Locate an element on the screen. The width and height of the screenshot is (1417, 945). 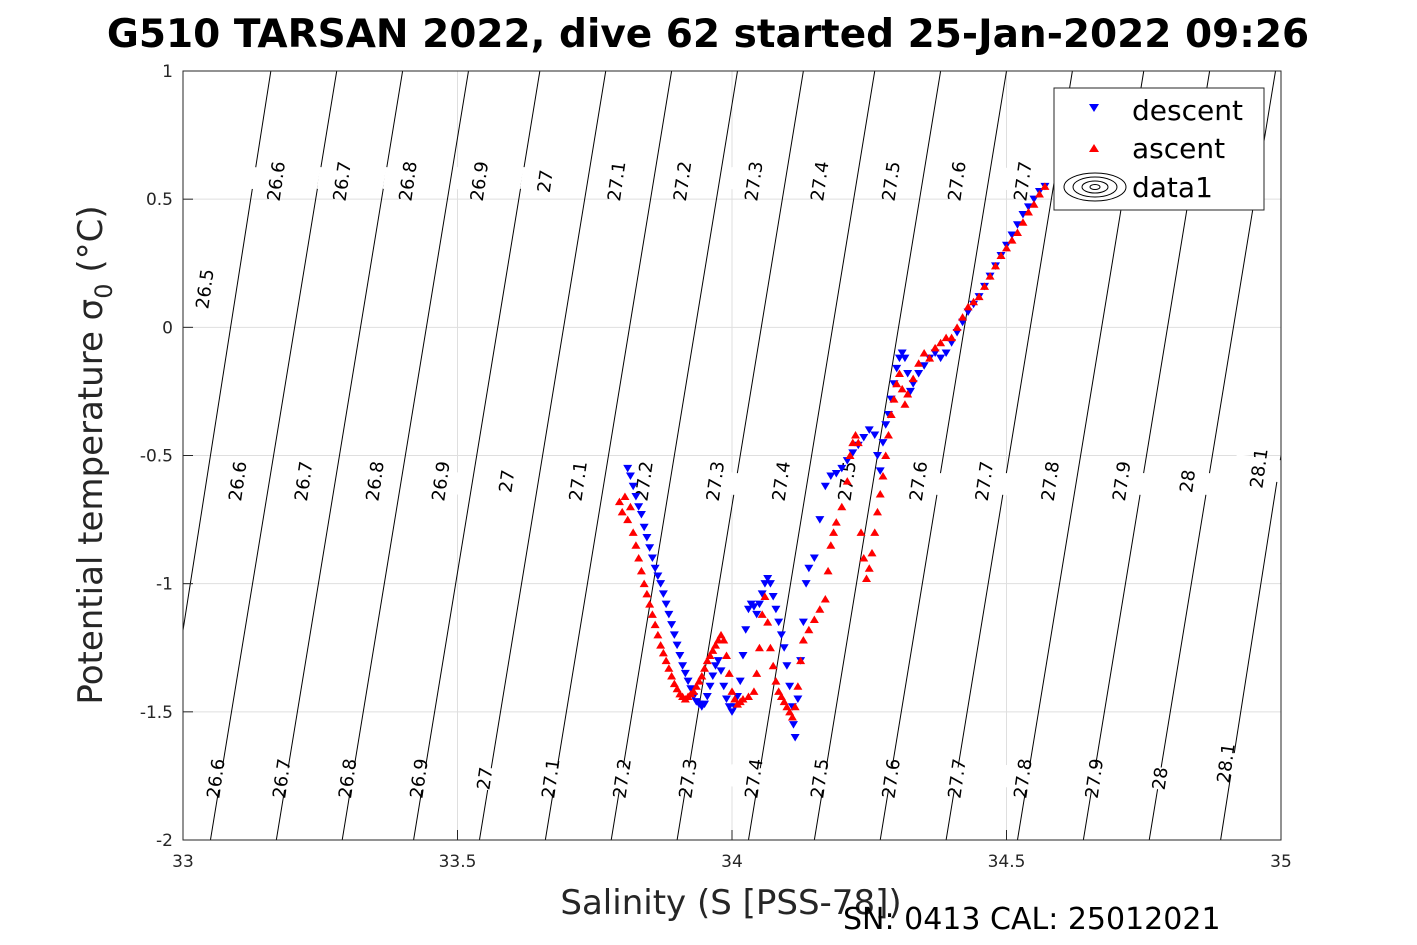
legend: descent ascent data1 is located at coordinates (1159, 149).